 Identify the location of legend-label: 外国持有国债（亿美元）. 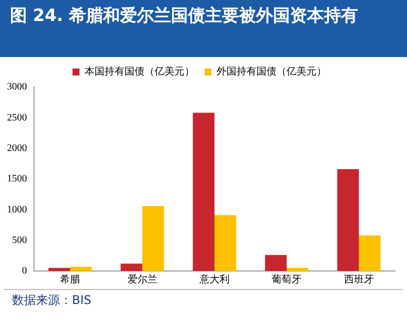
(271, 72).